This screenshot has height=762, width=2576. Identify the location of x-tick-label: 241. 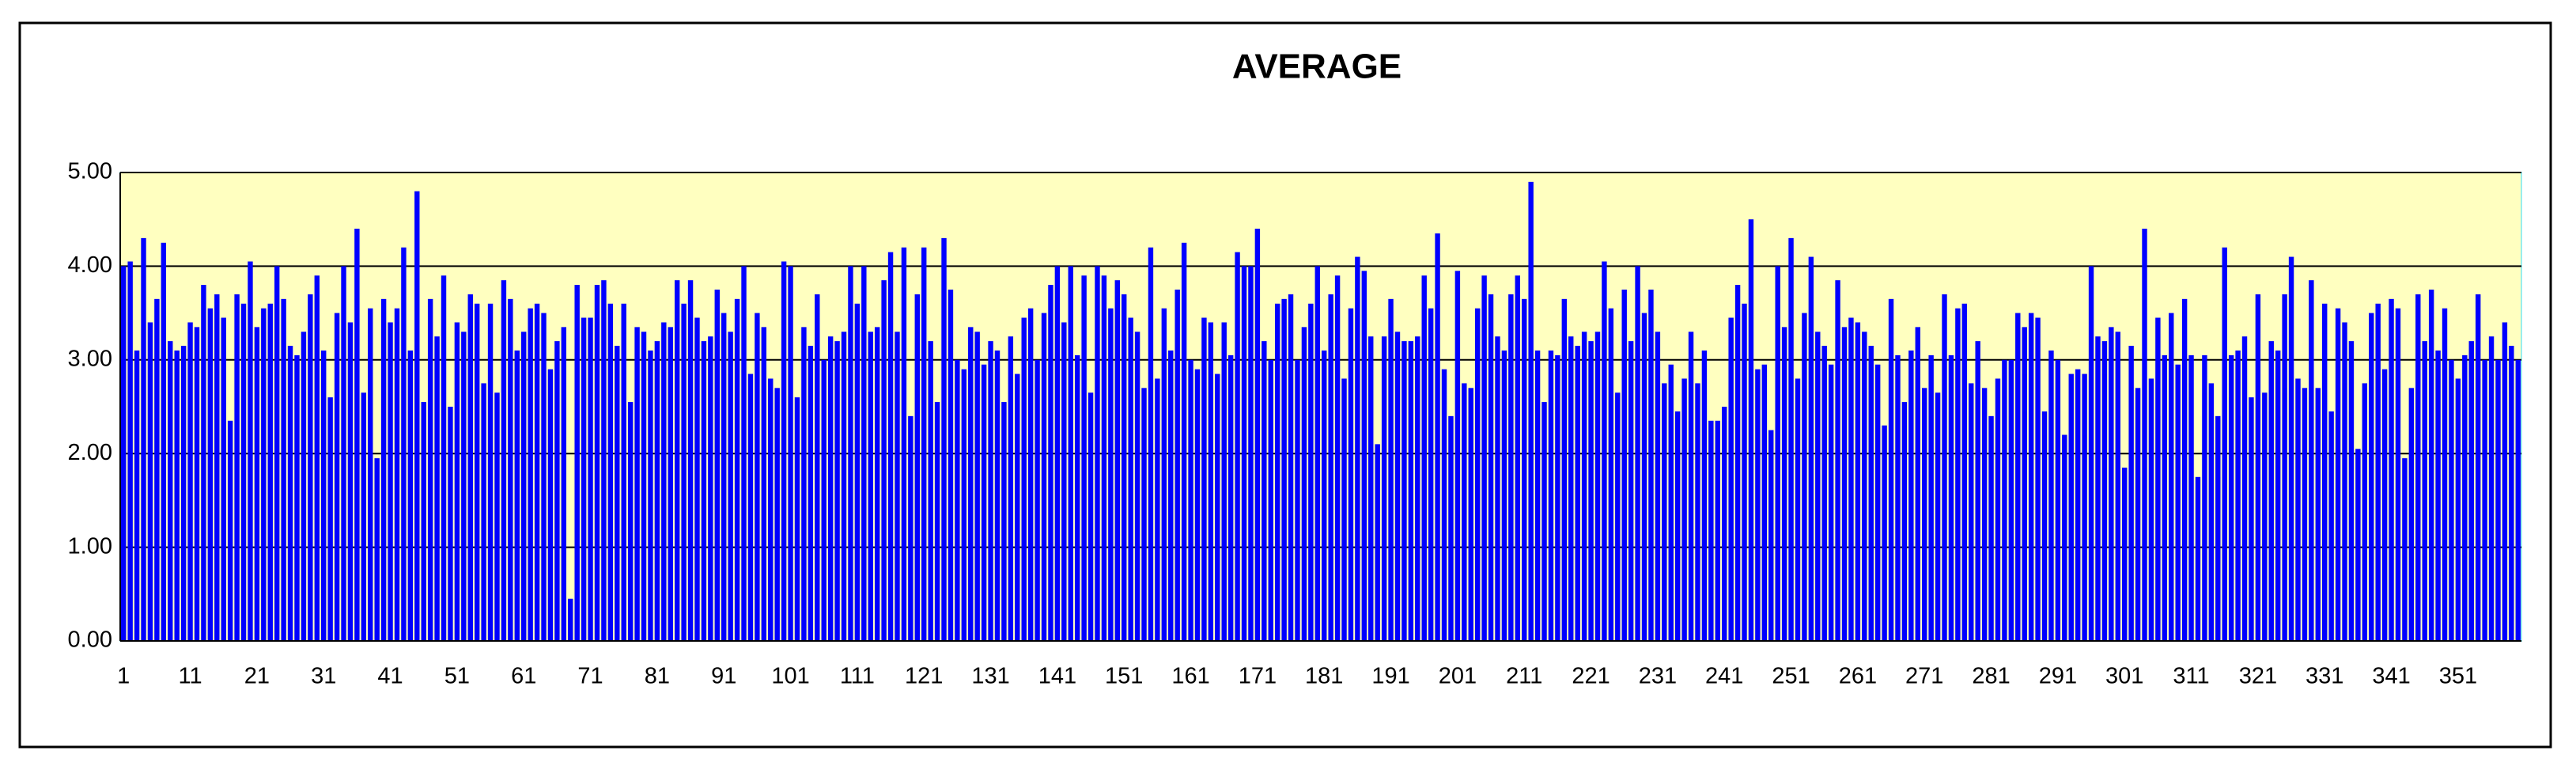
(1724, 676).